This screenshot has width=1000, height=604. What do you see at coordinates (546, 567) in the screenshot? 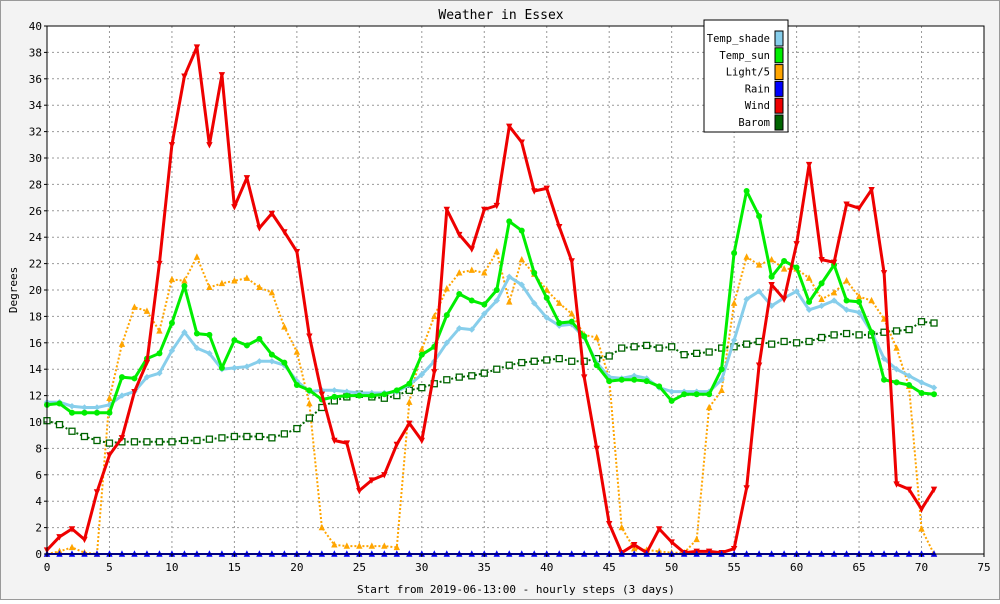
I see `x-tick-label-8: 40` at bounding box center [546, 567].